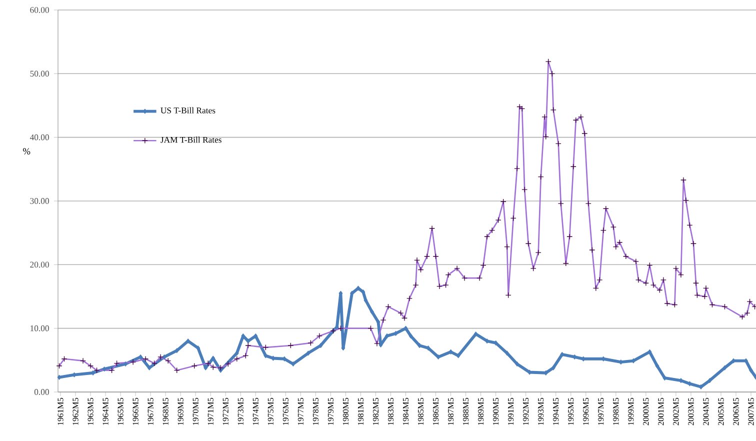  I want to click on x-tick-label: 1968M5, so click(165, 411).